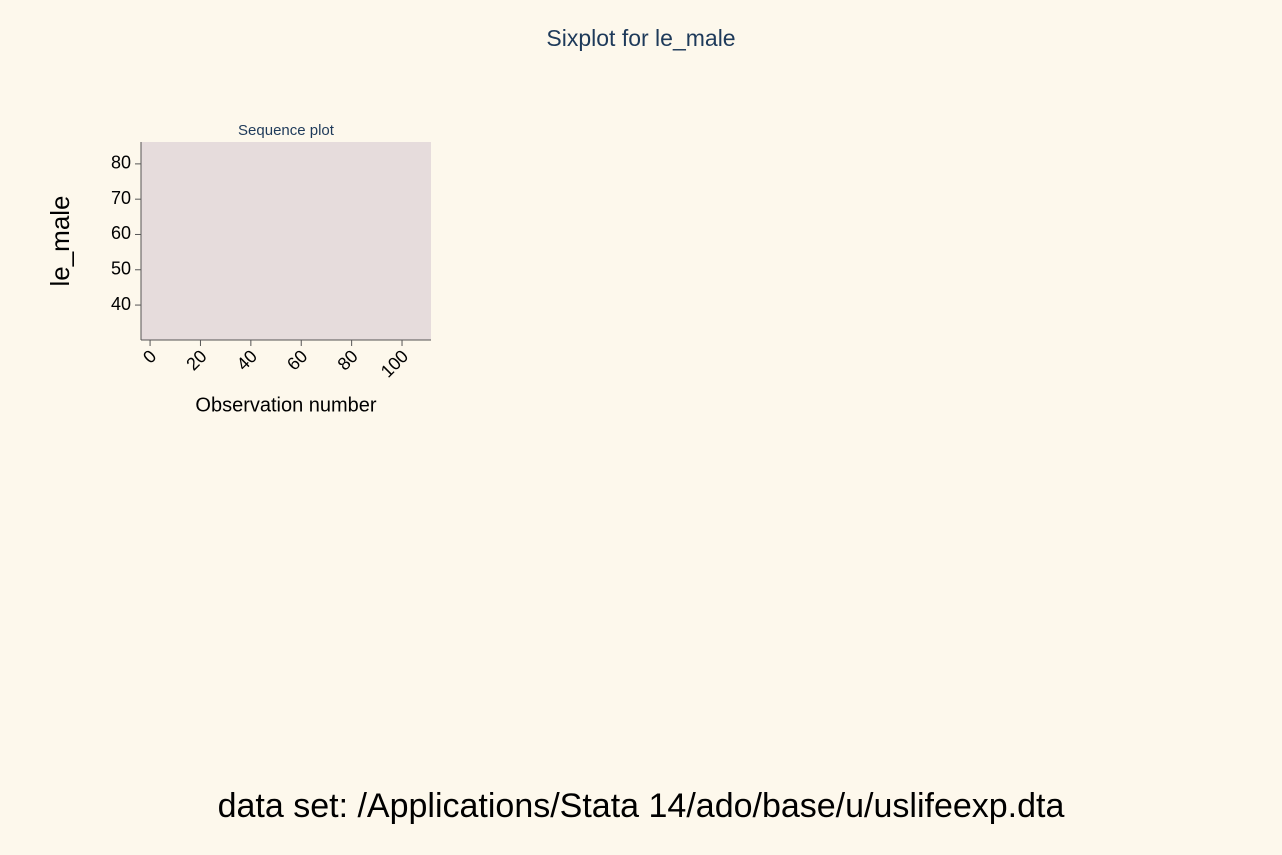 The image size is (1282, 855). Describe the element at coordinates (640, 38) in the screenshot. I see `main-title: Sixplot for le_male` at that location.